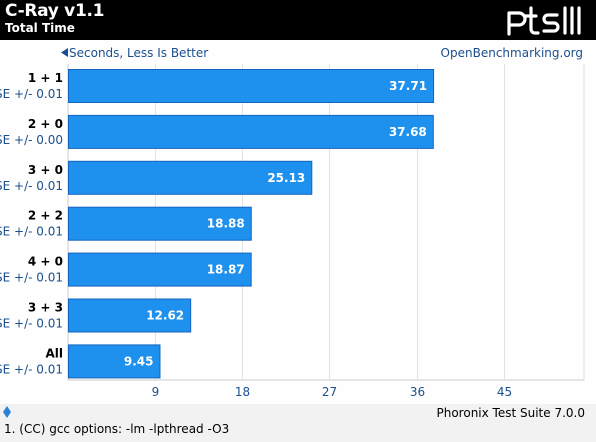 The height and width of the screenshot is (442, 596). What do you see at coordinates (45, 124) in the screenshot?
I see `category-label: 2 + 0` at bounding box center [45, 124].